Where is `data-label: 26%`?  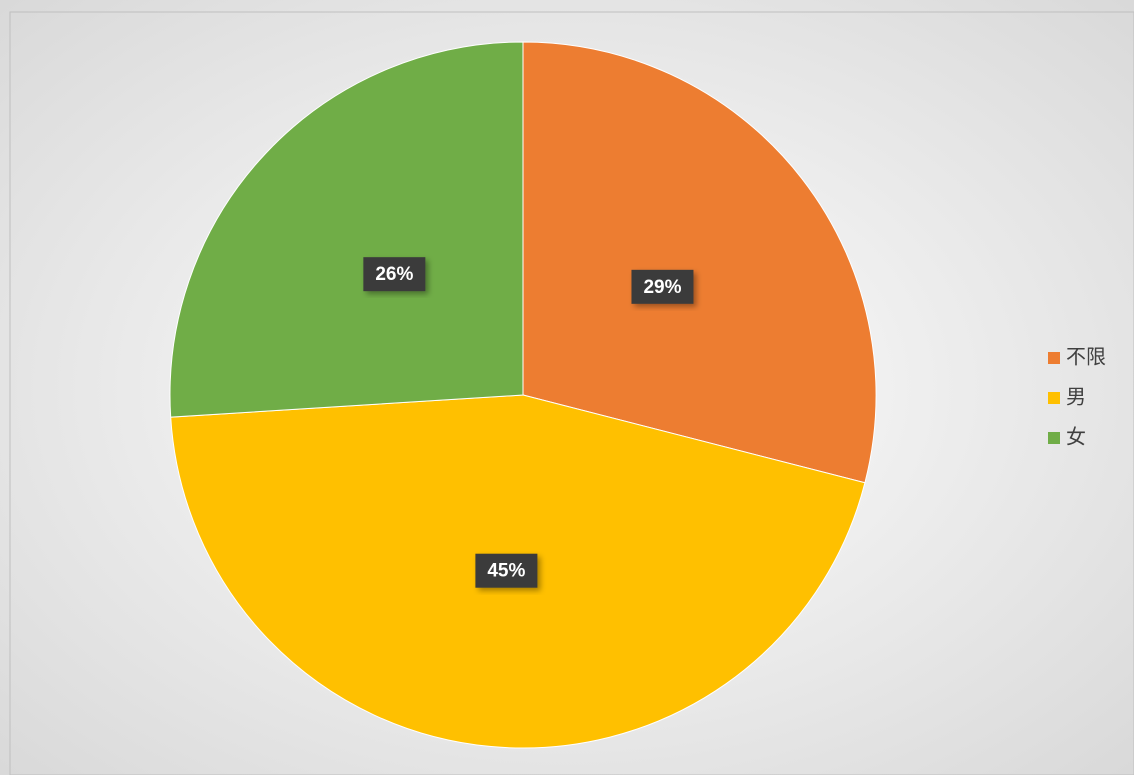 data-label: 26% is located at coordinates (394, 274).